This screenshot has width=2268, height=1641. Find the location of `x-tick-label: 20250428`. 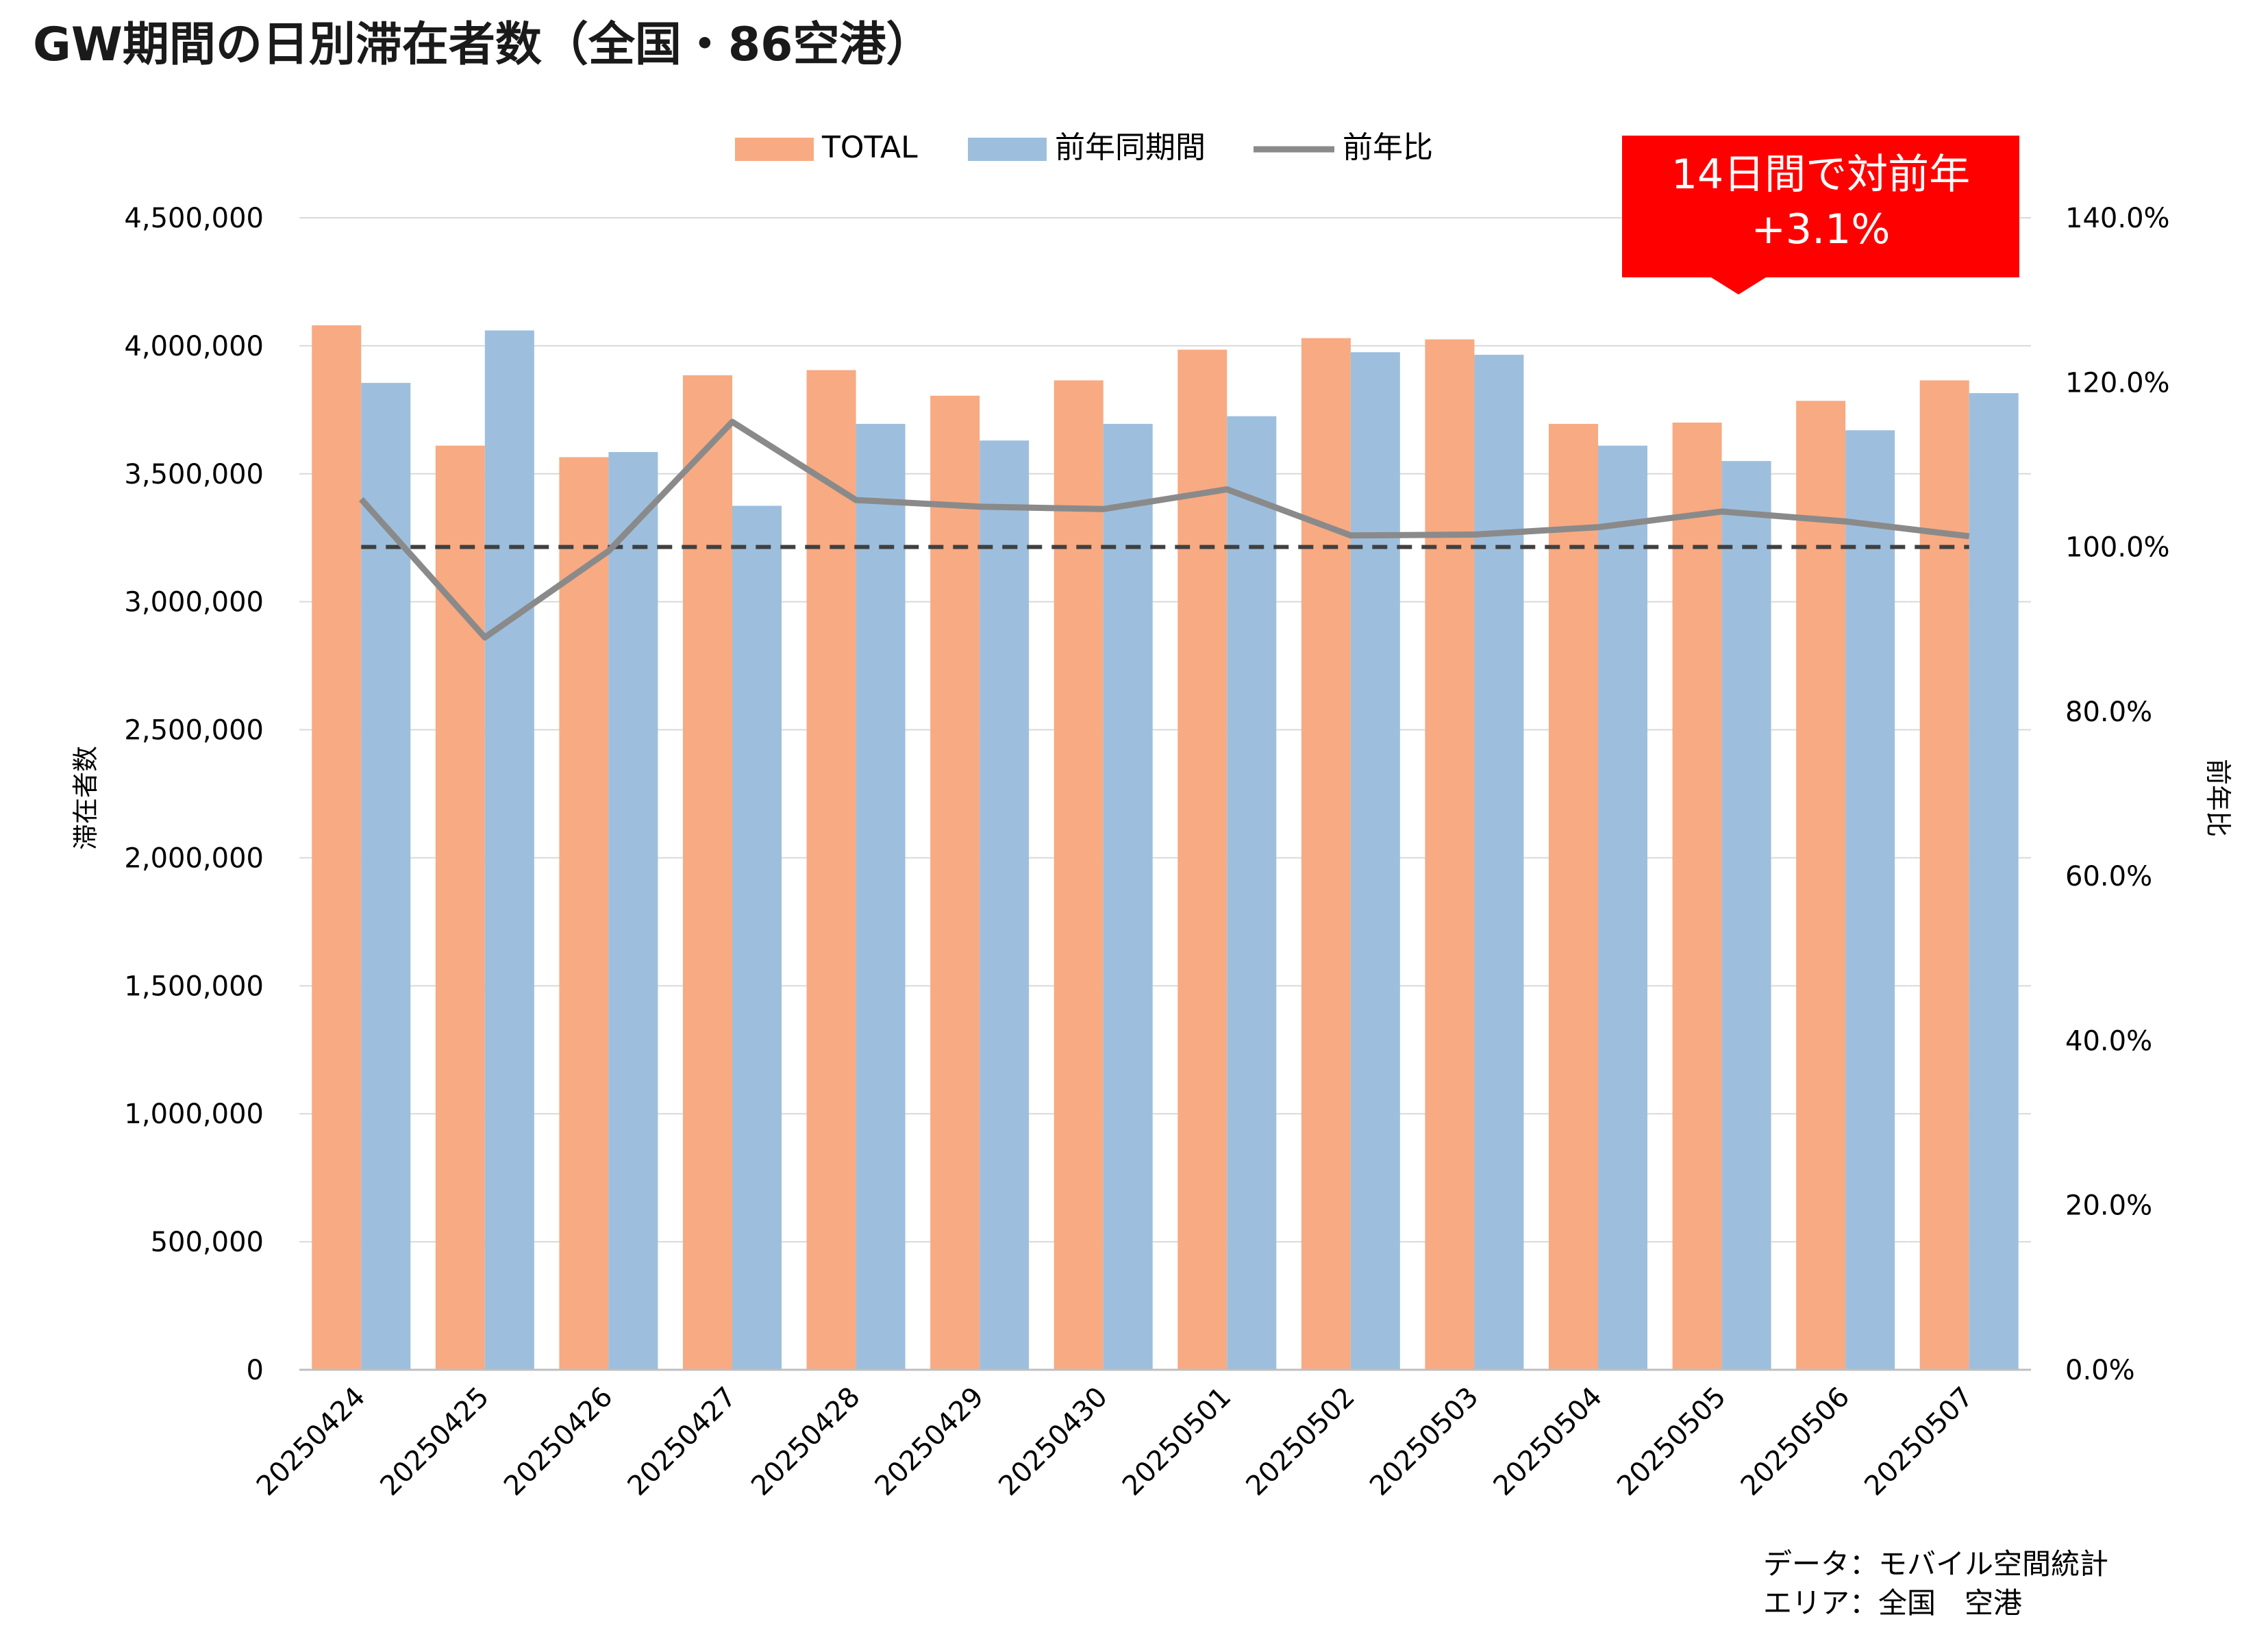

x-tick-label: 20250428 is located at coordinates (805, 1441).